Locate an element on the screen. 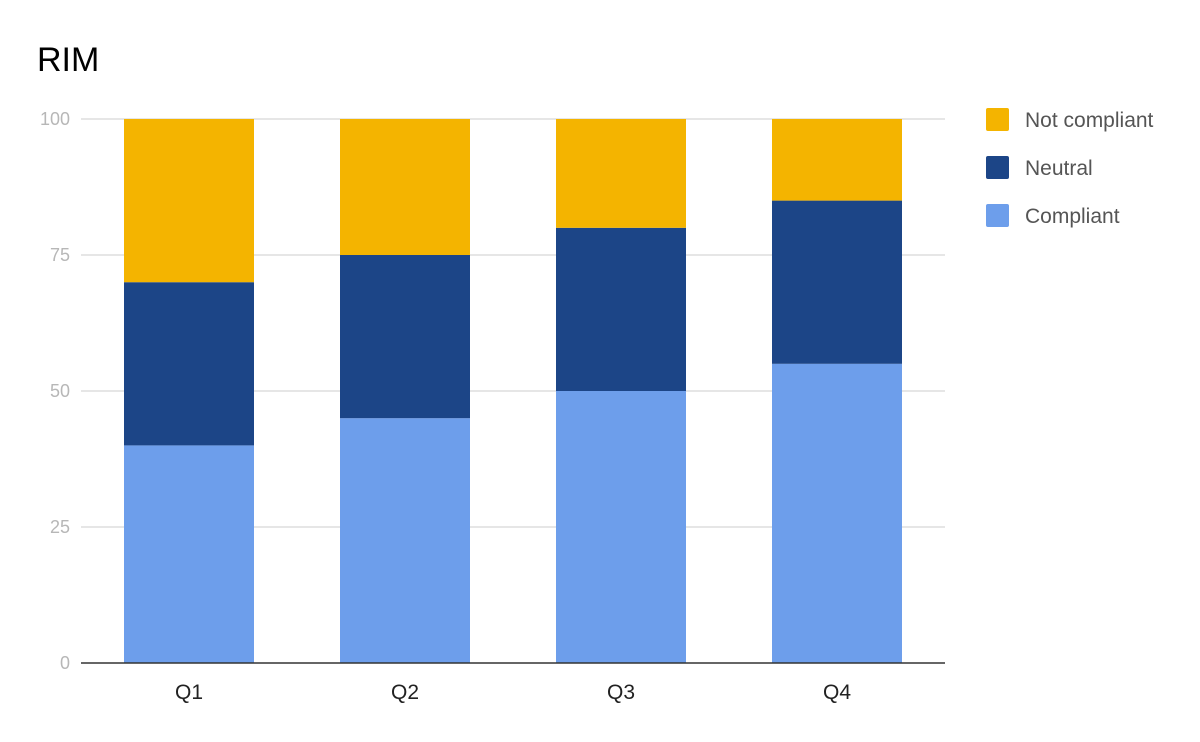 The width and height of the screenshot is (1200, 742). bar-q4-not-compliant is located at coordinates (837, 160).